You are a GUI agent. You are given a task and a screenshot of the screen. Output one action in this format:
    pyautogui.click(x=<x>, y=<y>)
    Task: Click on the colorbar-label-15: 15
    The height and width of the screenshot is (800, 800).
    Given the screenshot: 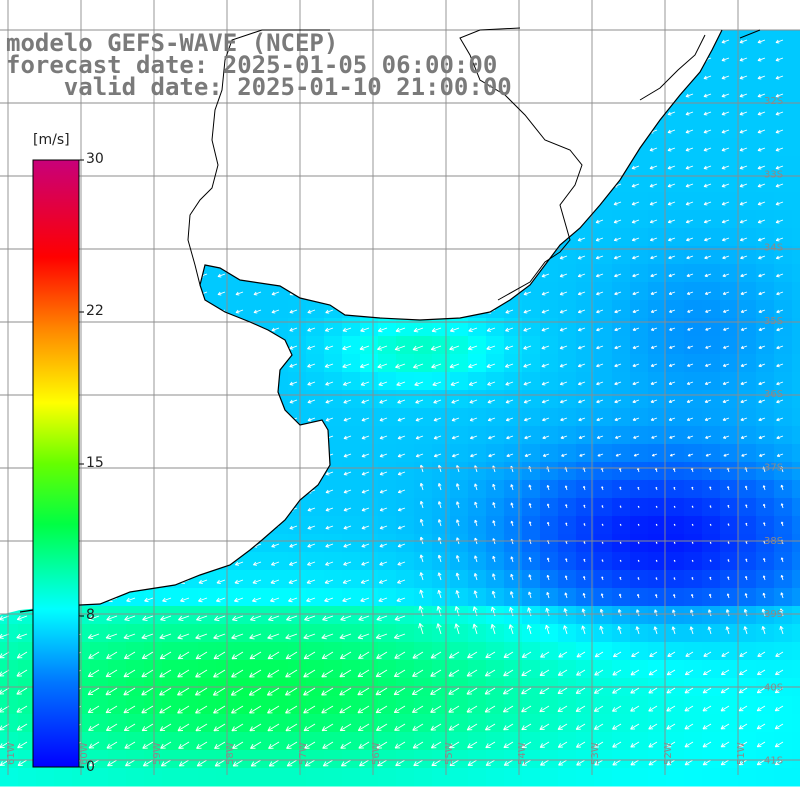 What is the action you would take?
    pyautogui.click(x=95, y=463)
    